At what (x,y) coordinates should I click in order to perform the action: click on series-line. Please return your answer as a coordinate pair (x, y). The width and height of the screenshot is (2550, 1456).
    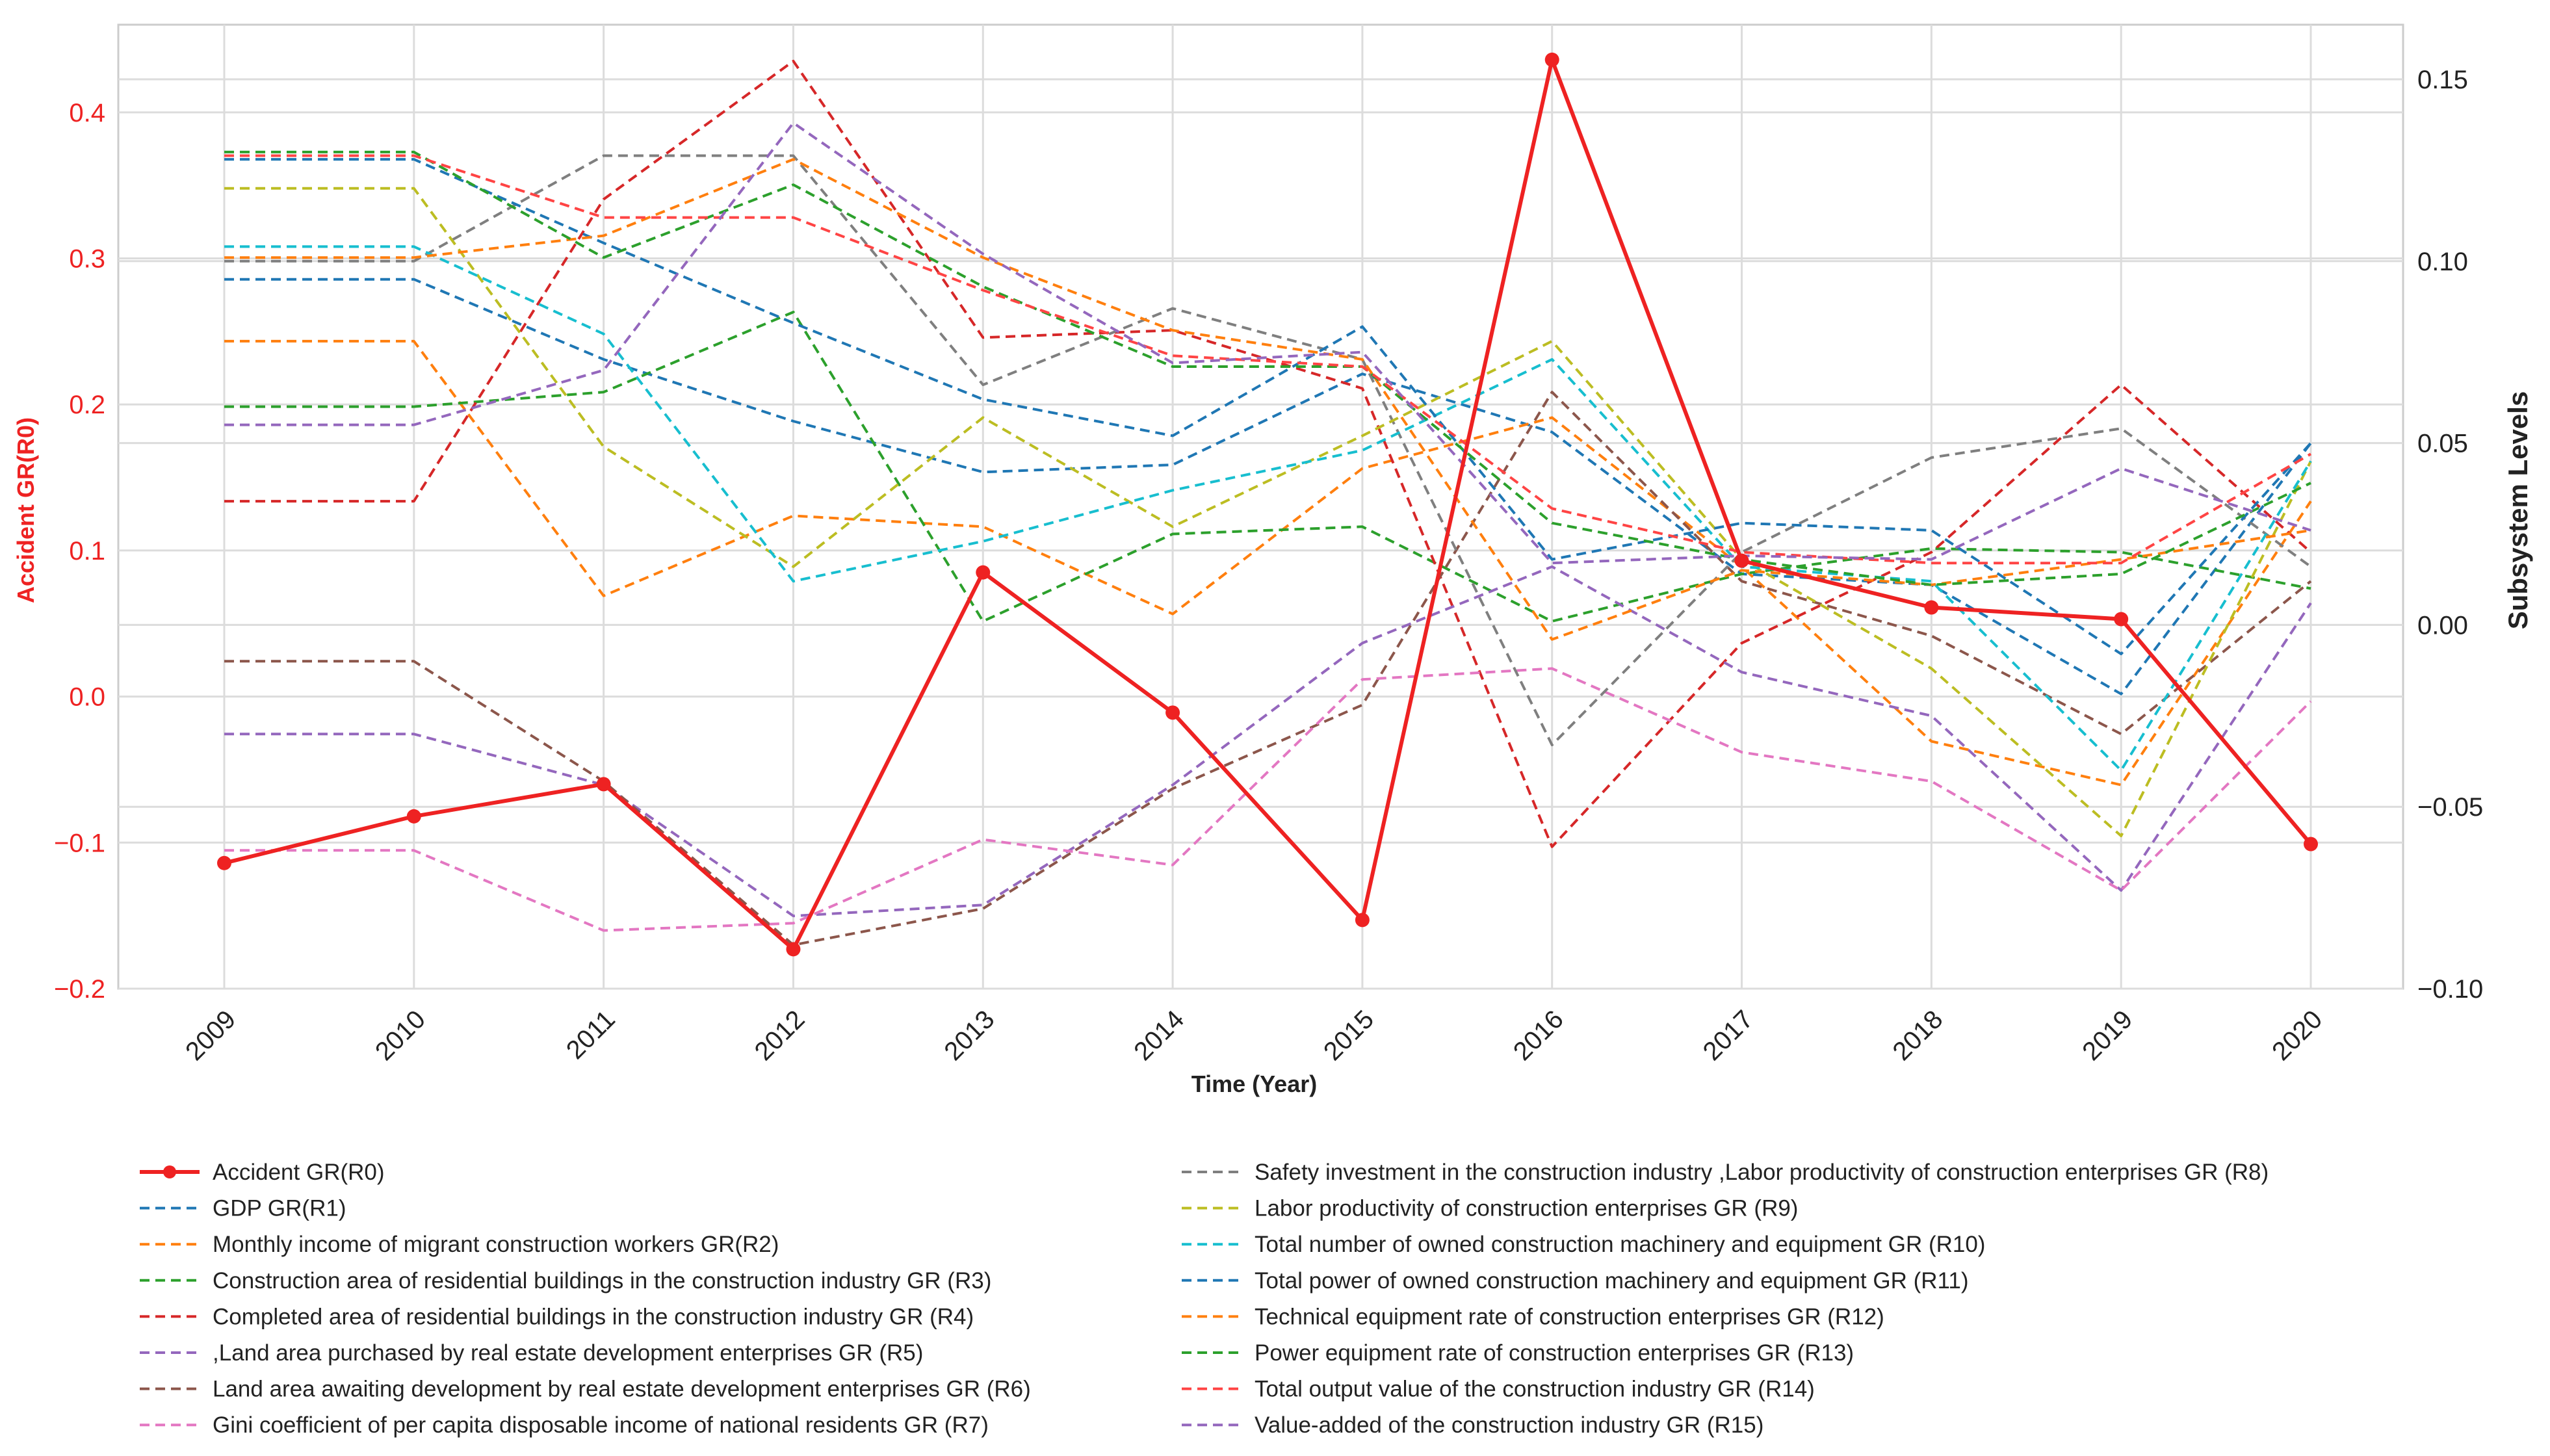
    Looking at the image, I should click on (1268, 799).